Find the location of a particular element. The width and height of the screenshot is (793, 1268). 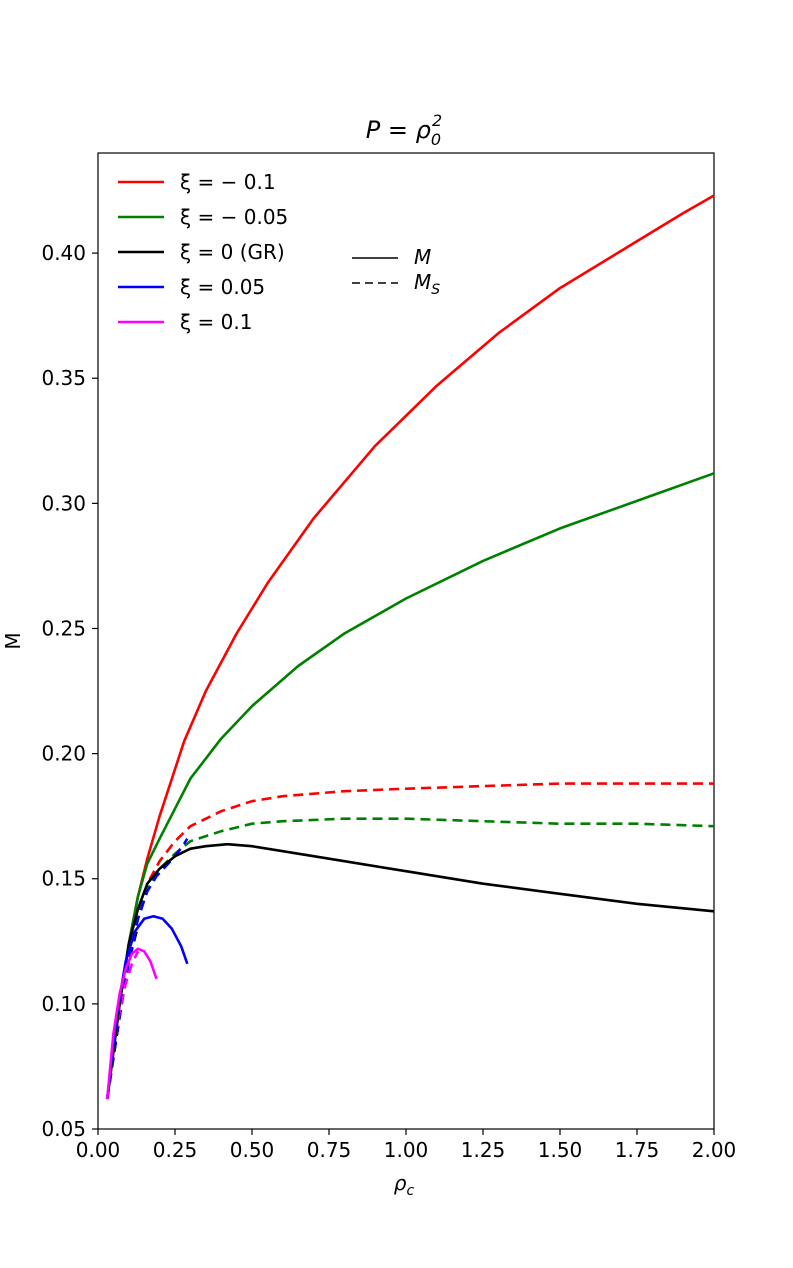

chart-title-sub: 0 is located at coordinates (436, 139).